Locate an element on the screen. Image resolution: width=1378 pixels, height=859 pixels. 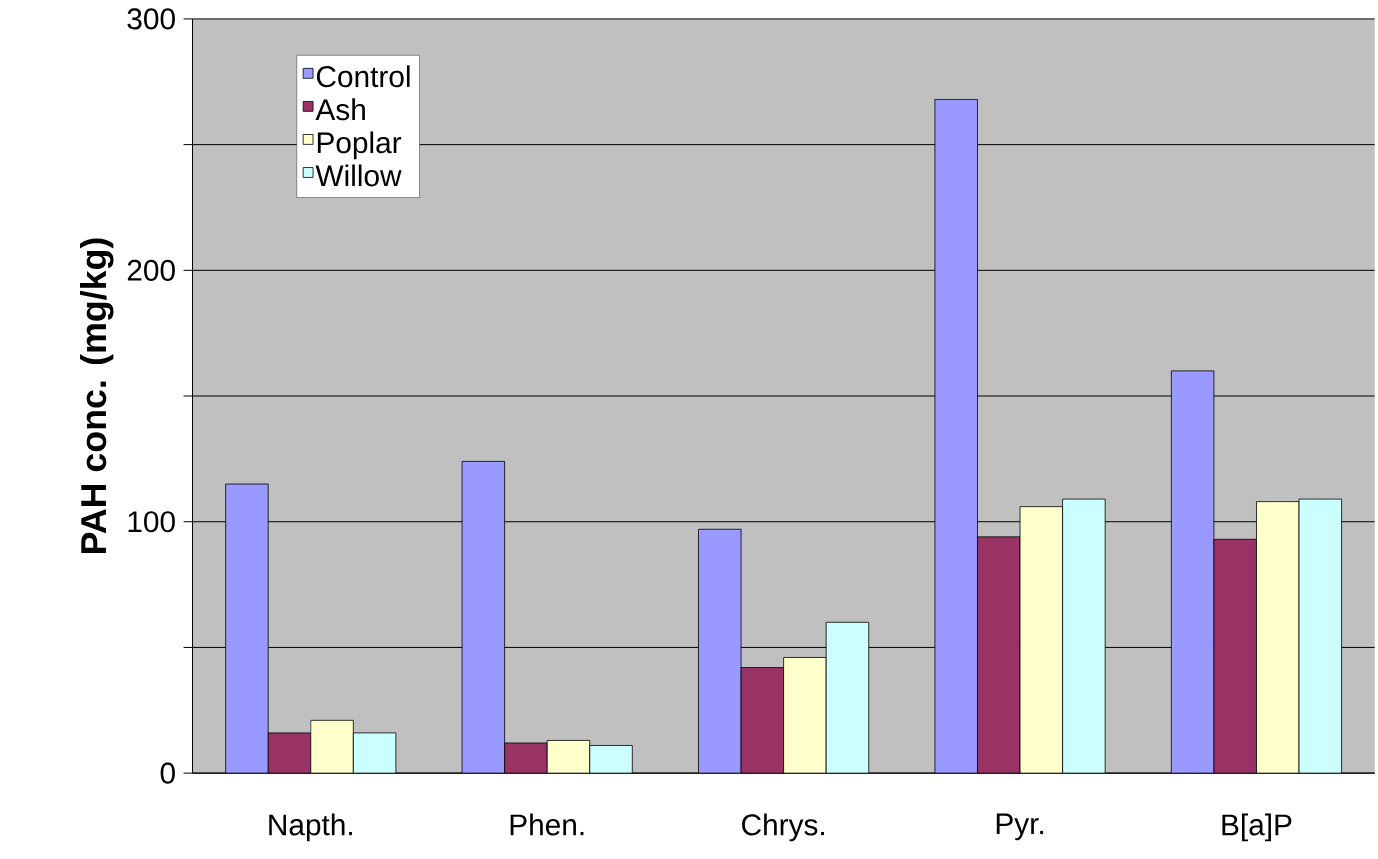
legend-label: Control is located at coordinates (363, 76).